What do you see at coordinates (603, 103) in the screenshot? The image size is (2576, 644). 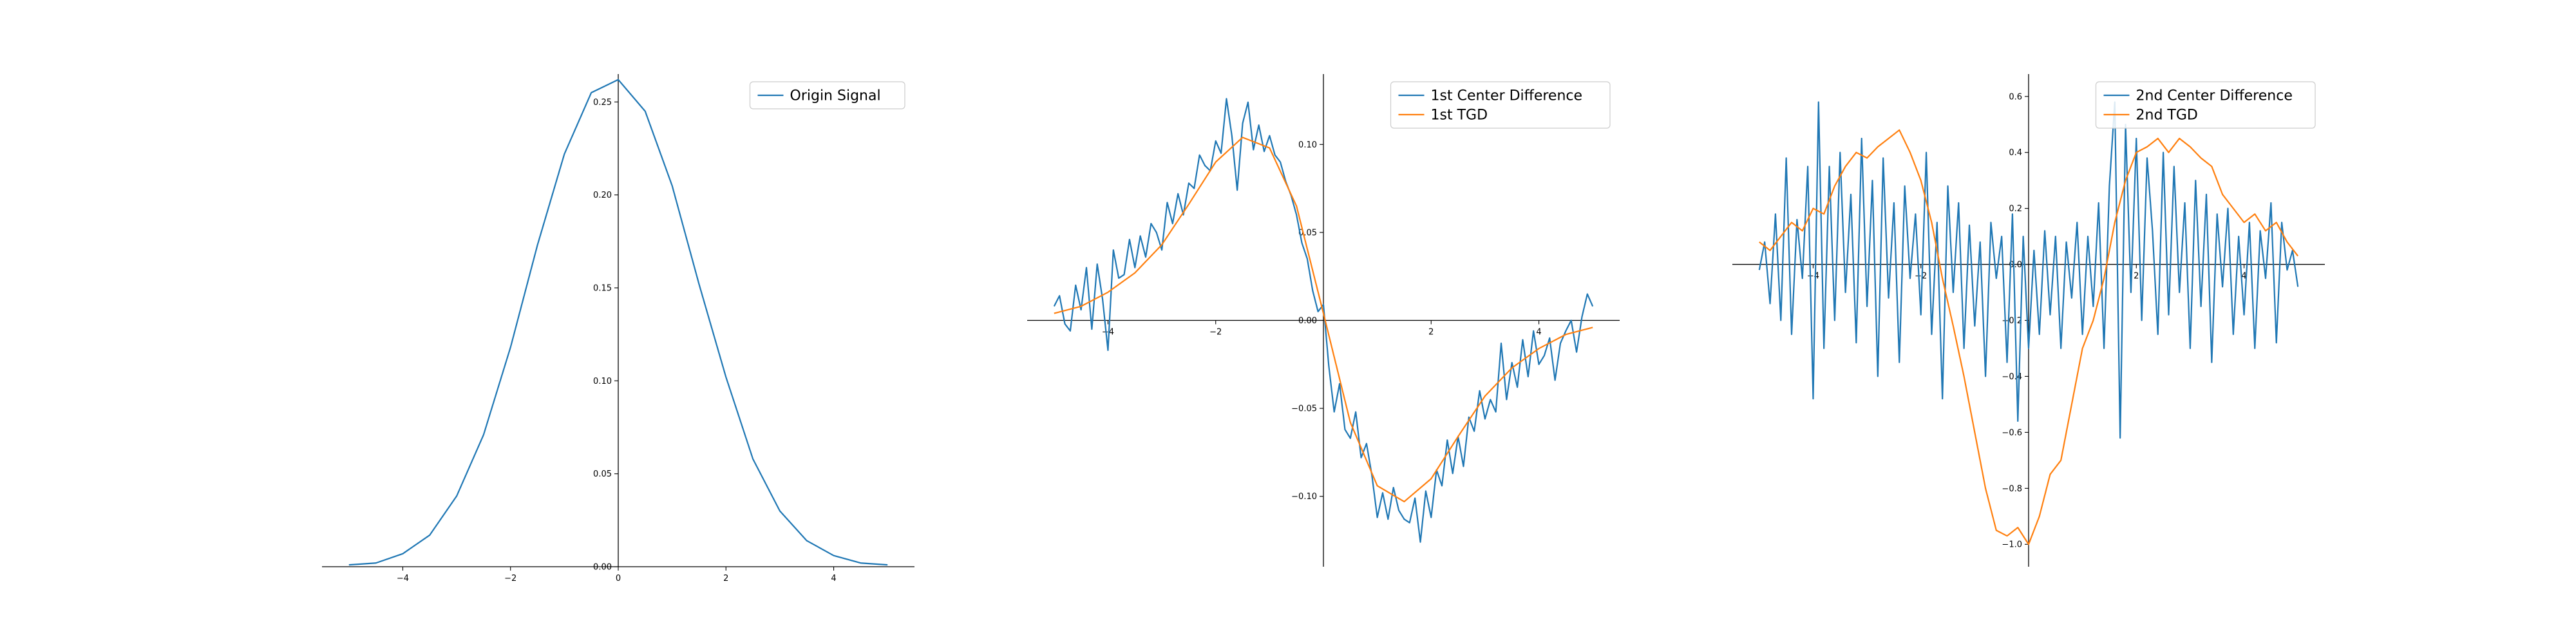 I see `y-tick-label: 0.25` at bounding box center [603, 103].